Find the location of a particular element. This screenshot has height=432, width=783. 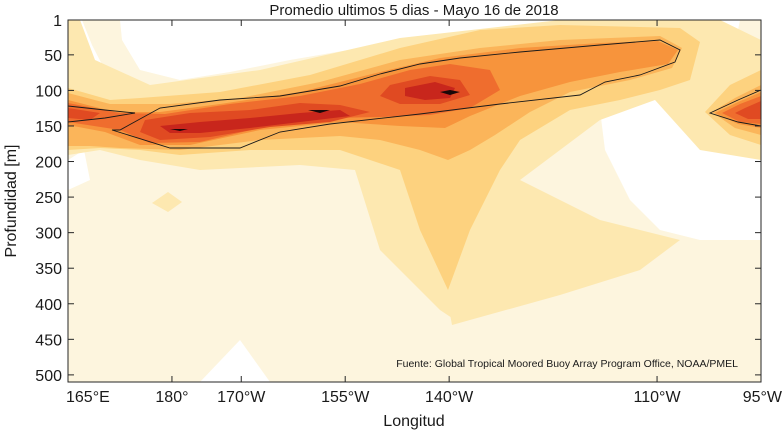

crimson-level is located at coordinates (307, 107).